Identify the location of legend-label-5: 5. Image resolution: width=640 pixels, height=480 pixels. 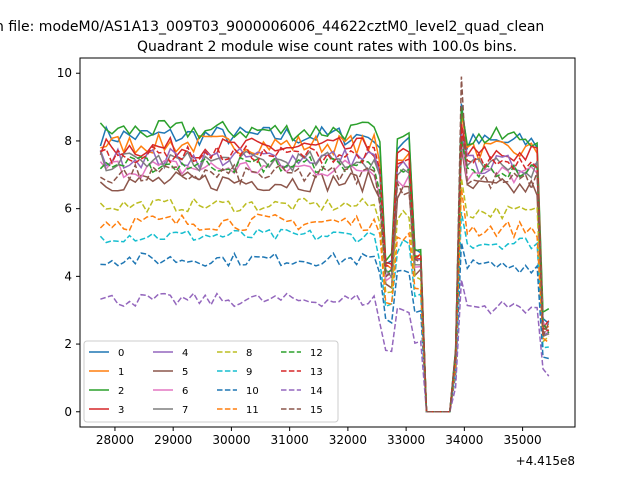
(185, 372).